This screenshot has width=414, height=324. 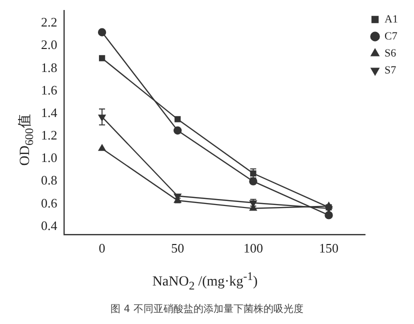 What do you see at coordinates (49, 112) in the screenshot?
I see `y-tick-label: 1.4` at bounding box center [49, 112].